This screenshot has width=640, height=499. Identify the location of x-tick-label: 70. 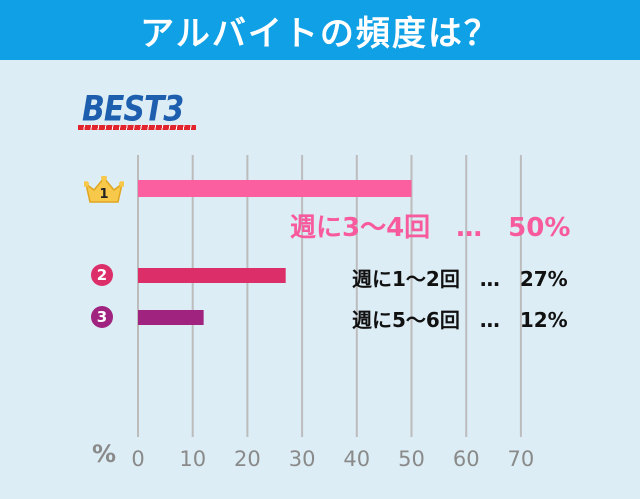
(521, 459).